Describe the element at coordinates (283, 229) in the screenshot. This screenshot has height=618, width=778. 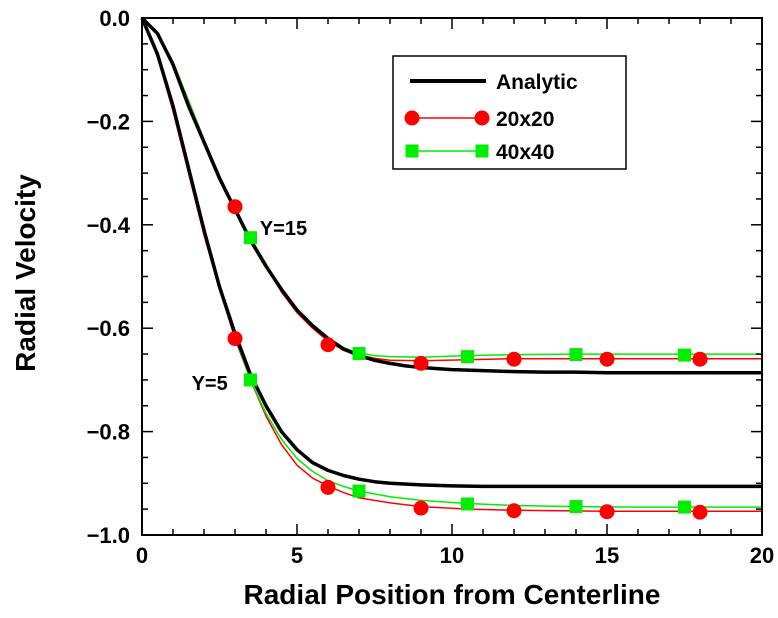
I see `annotation-y-15: Y=15` at that location.